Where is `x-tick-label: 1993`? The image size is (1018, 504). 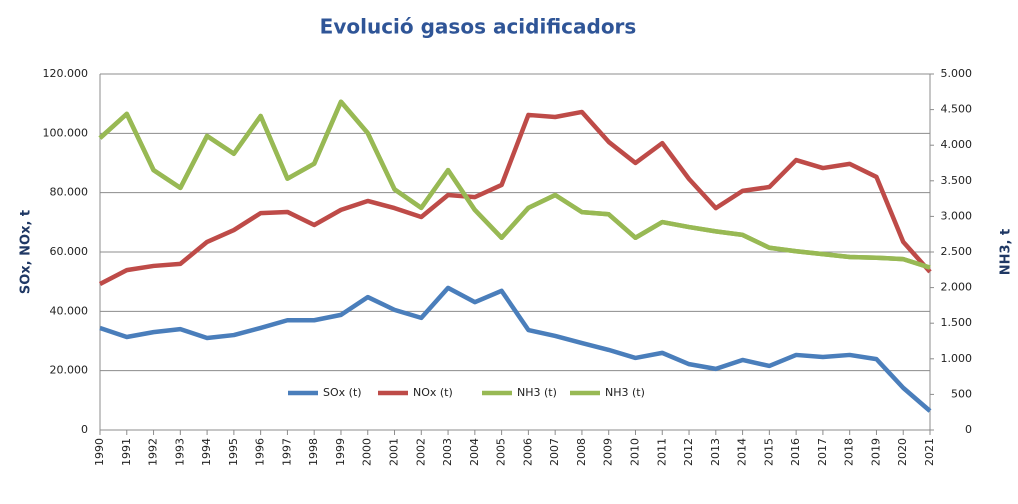 x-tick-label: 1993 is located at coordinates (179, 452).